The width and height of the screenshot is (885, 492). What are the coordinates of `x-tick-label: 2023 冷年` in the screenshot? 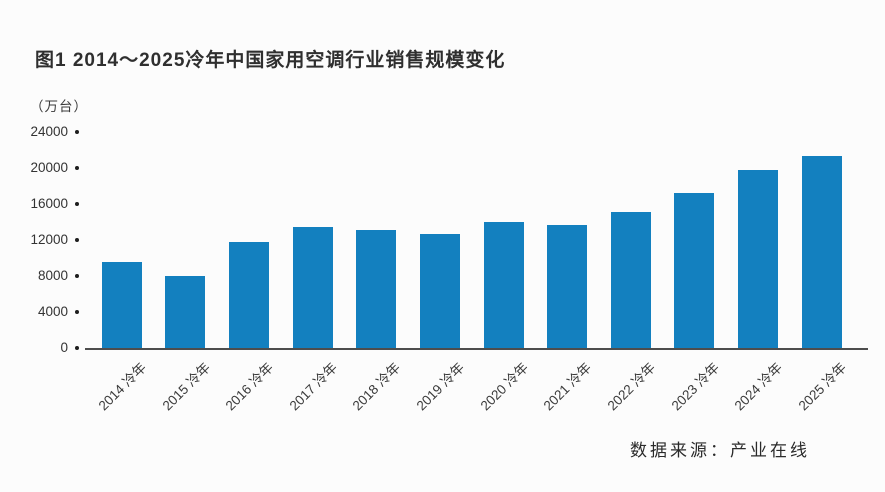 It's located at (695, 386).